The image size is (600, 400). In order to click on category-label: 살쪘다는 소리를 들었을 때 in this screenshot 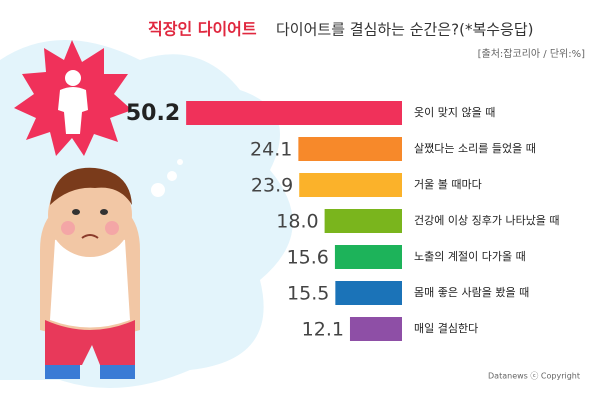, I will do `click(475, 148)`.